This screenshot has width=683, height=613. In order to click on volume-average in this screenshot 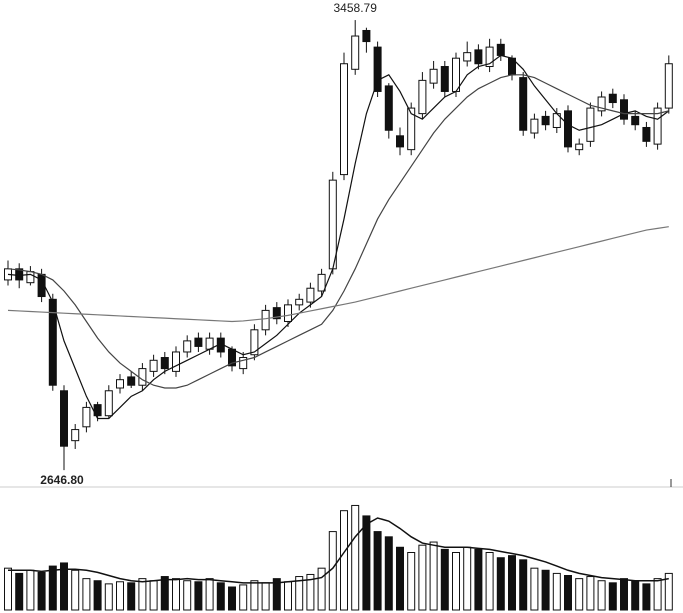, I will do `click(338, 550)`.